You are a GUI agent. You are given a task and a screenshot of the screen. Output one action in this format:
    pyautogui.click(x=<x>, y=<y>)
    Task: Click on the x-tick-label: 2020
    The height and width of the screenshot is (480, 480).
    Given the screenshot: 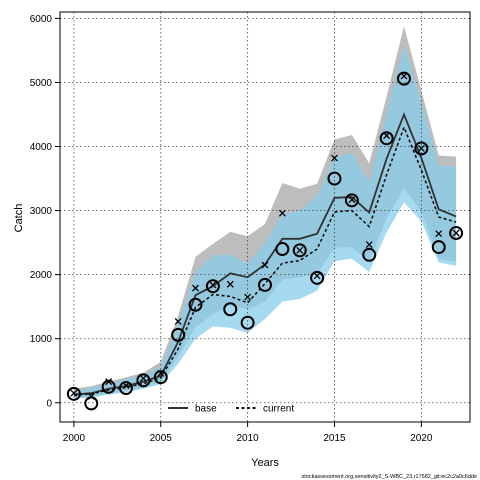 What is the action you would take?
    pyautogui.click(x=421, y=438)
    